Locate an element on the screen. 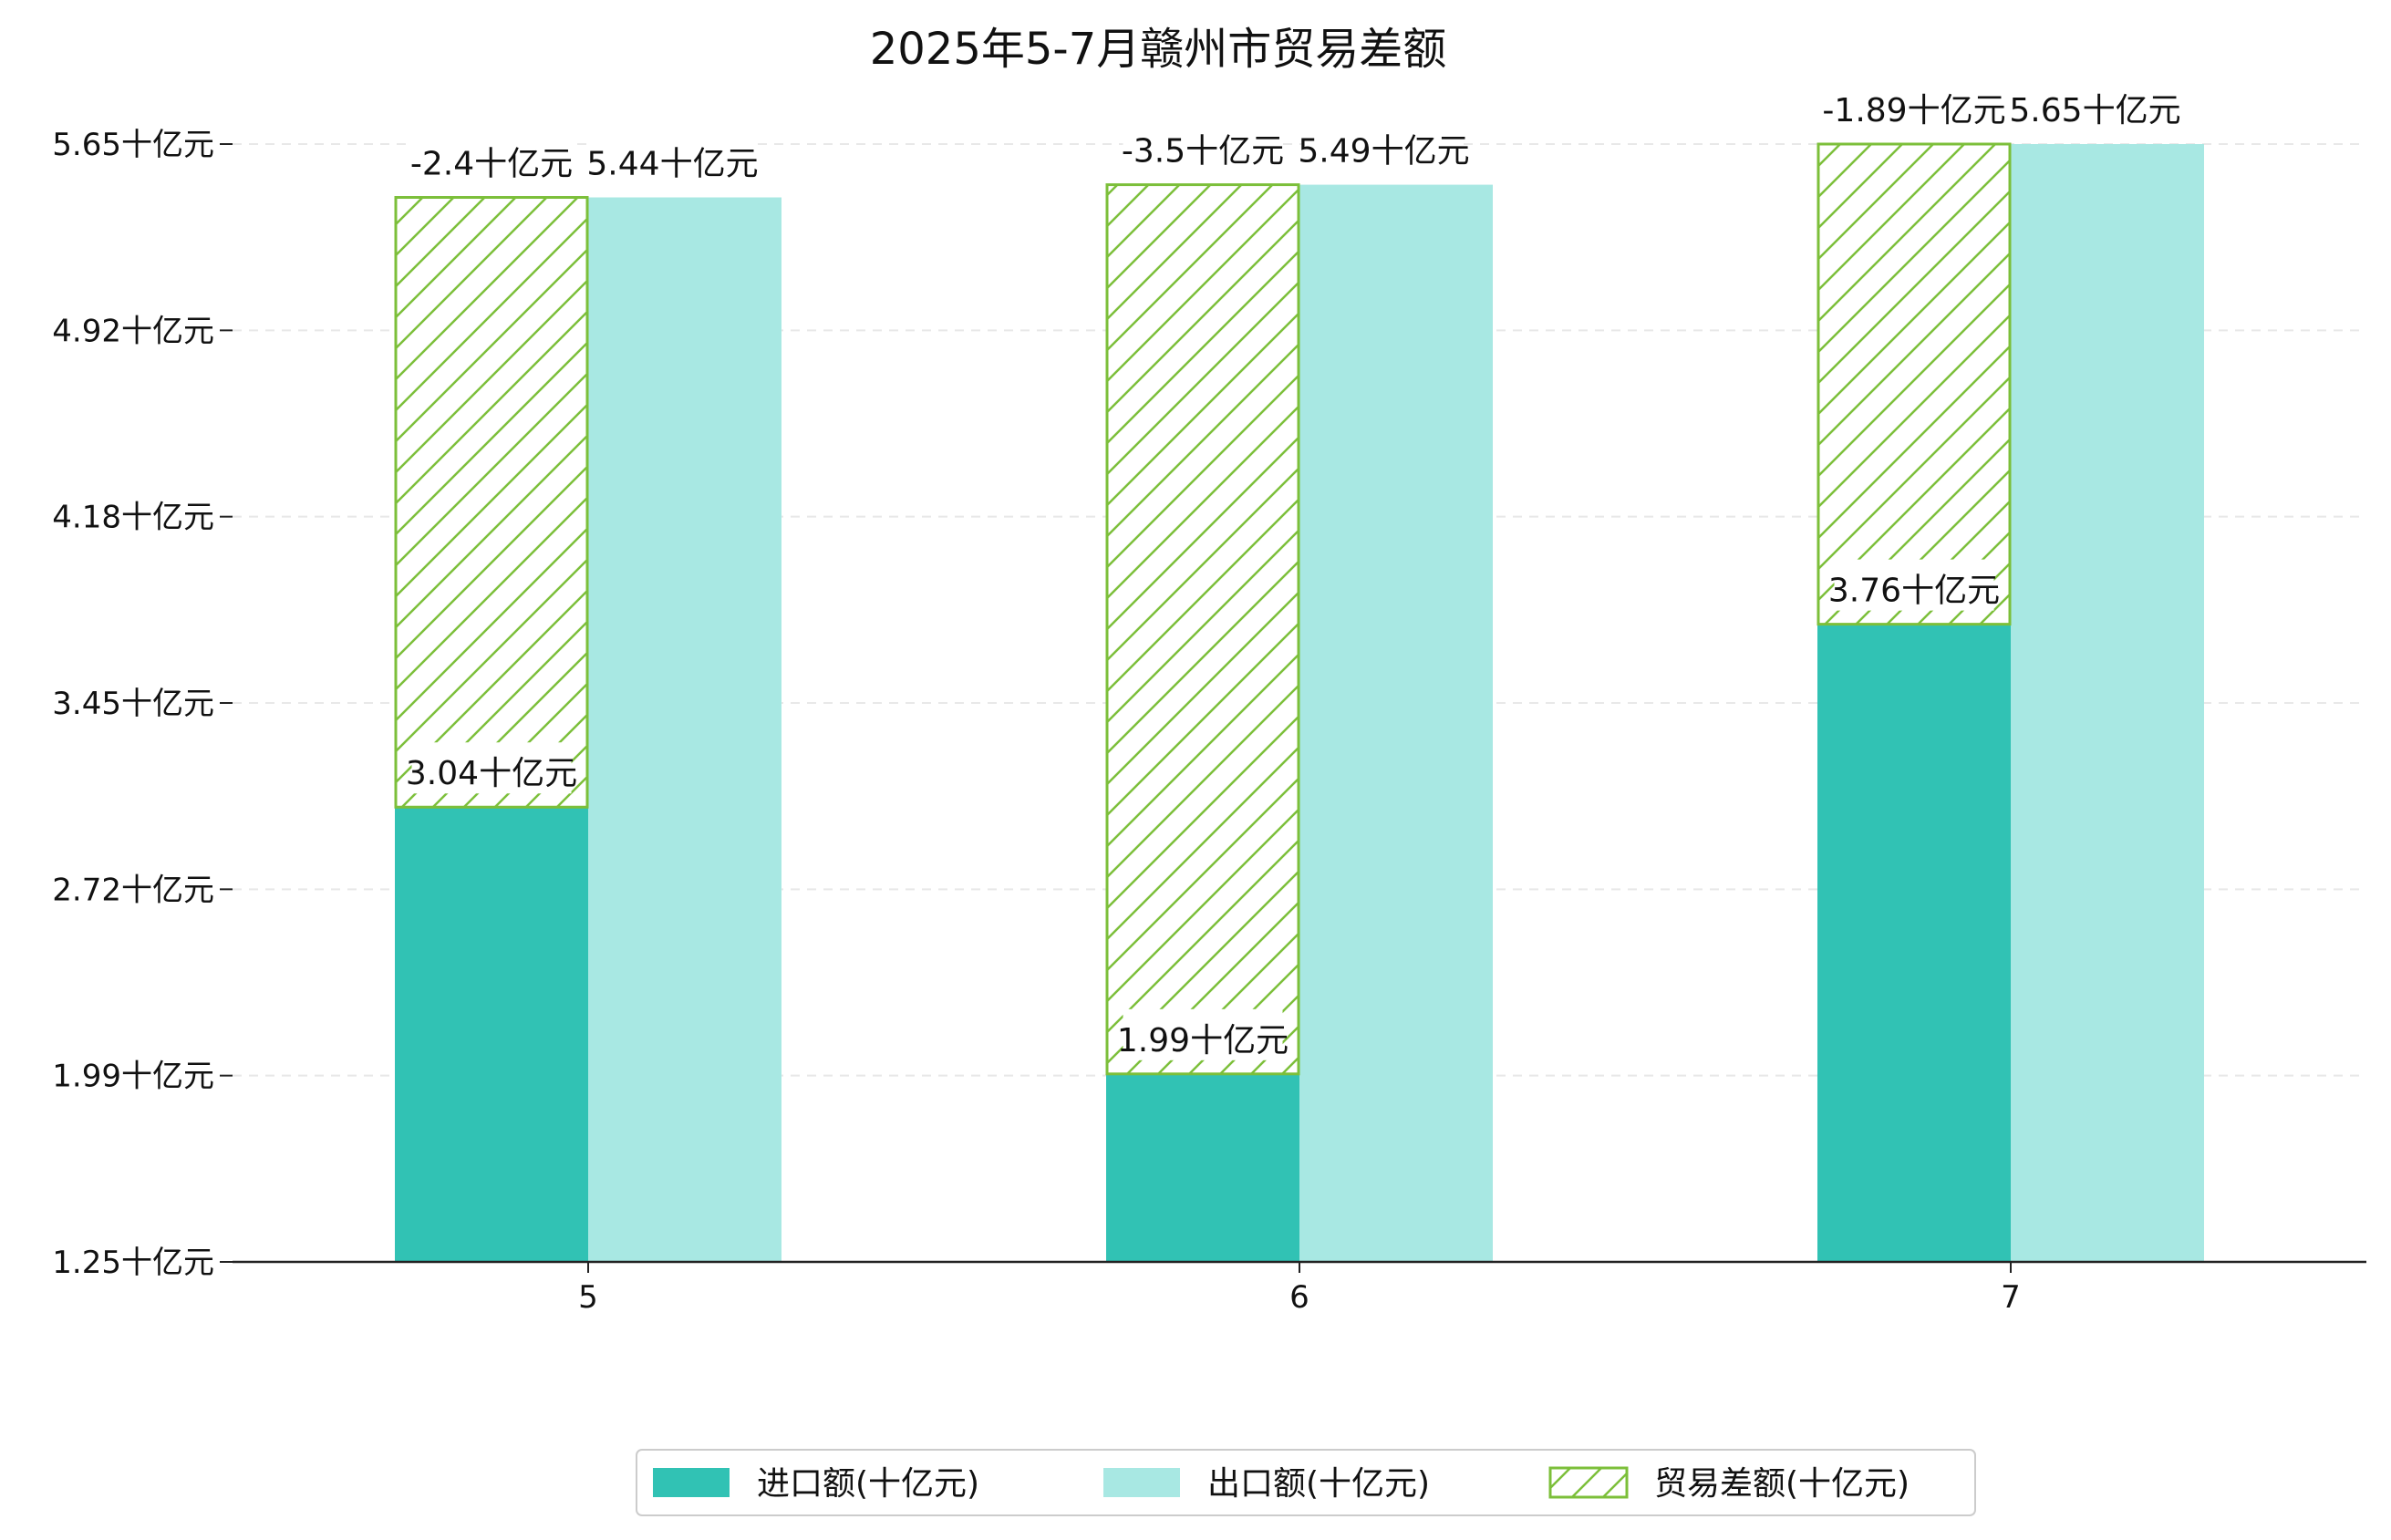 This screenshot has width=2391, height=1540. data-label: -1.89十亿元 is located at coordinates (1914, 104).